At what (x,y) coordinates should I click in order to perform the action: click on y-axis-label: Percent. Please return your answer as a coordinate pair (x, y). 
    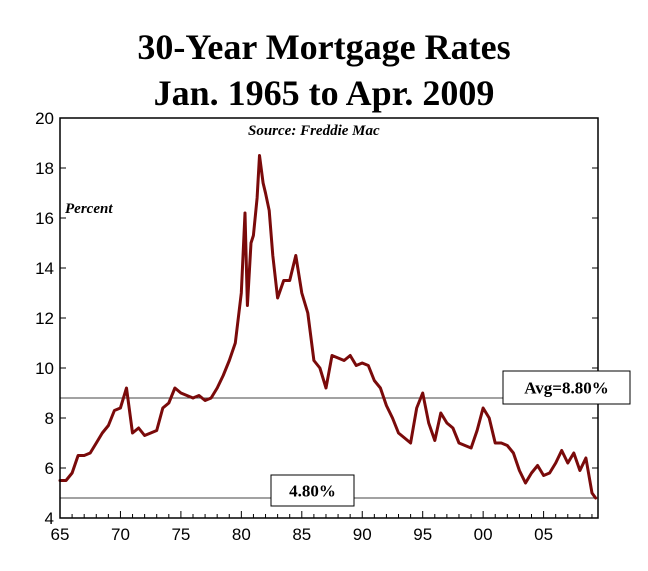
    Looking at the image, I should click on (89, 209).